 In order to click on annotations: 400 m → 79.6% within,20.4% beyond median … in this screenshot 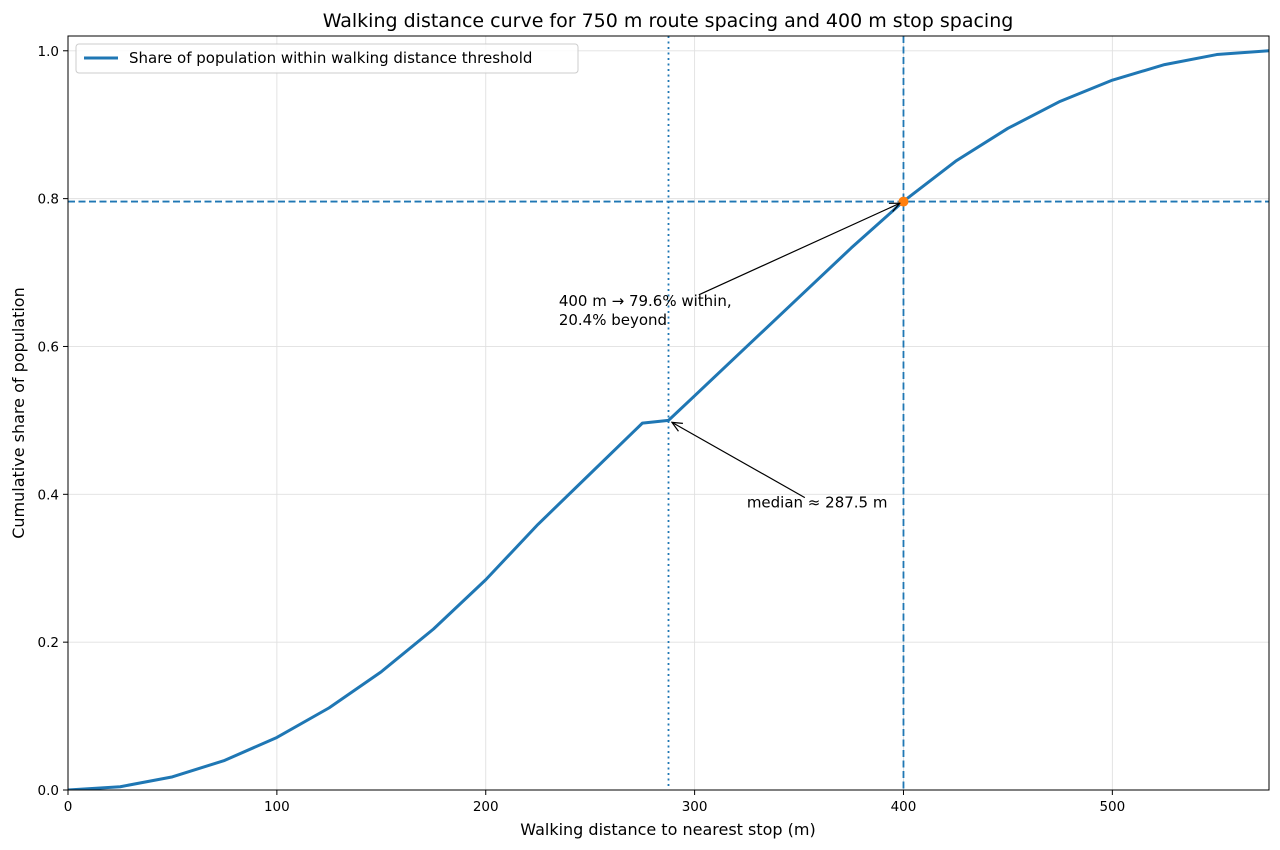, I will do `click(729, 357)`.